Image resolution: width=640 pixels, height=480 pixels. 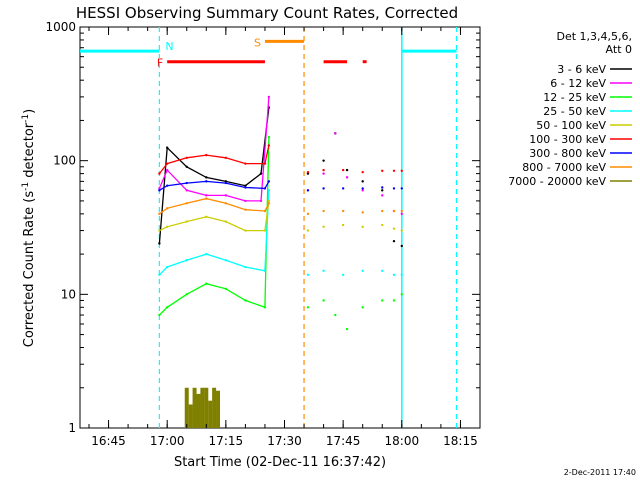 What do you see at coordinates (160, 63) in the screenshot?
I see `flag-label: F` at bounding box center [160, 63].